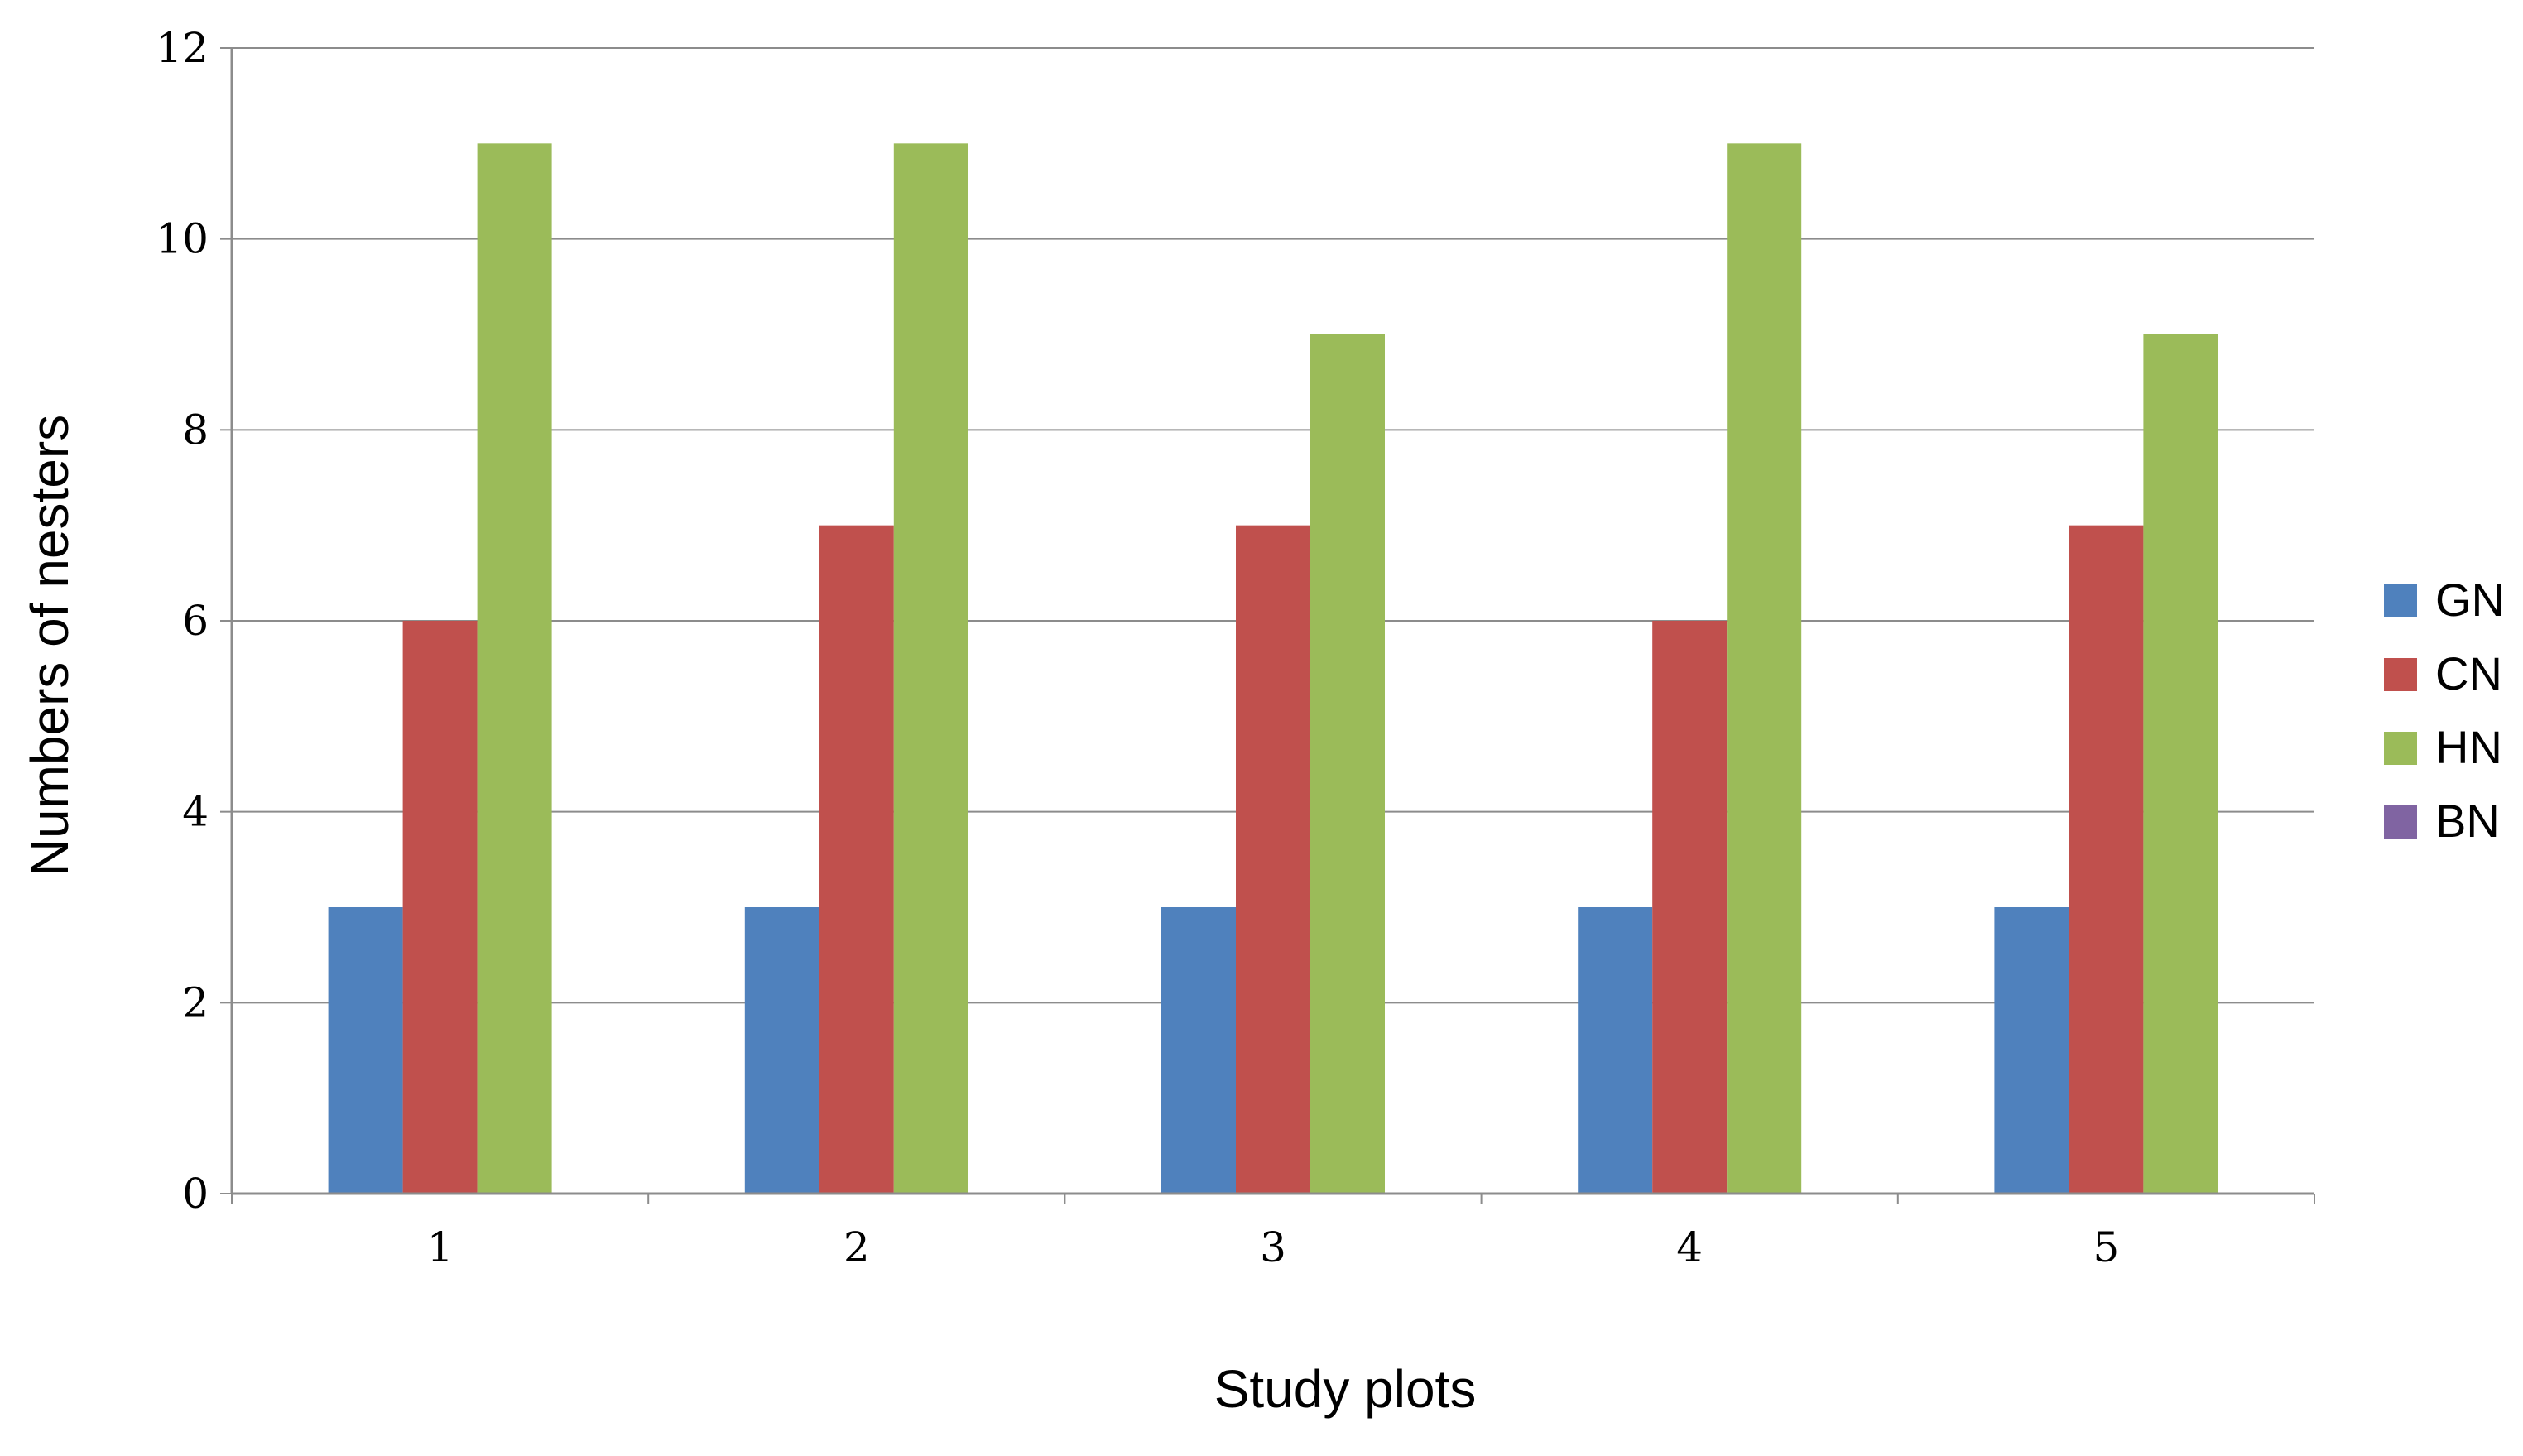 This screenshot has height=1456, width=2523. I want to click on y-tick-label: 2, so click(195, 1002).